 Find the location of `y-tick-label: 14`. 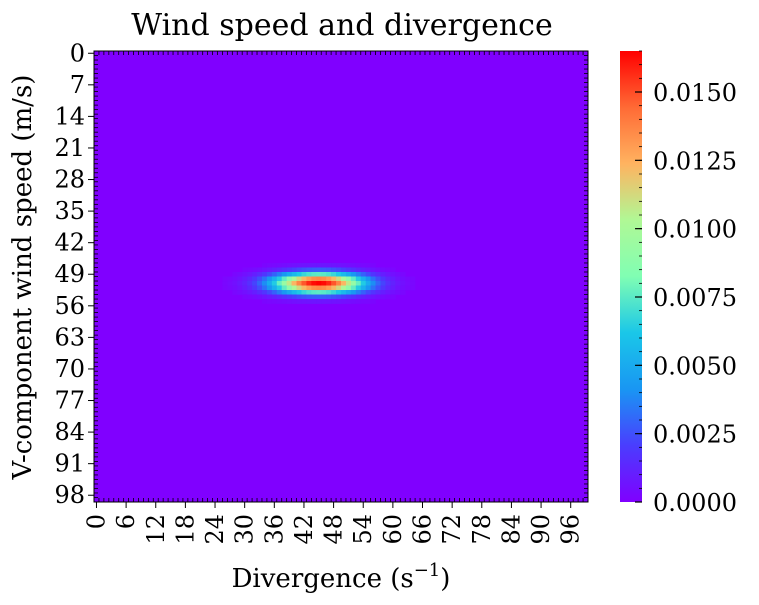

y-tick-label: 14 is located at coordinates (69, 116).